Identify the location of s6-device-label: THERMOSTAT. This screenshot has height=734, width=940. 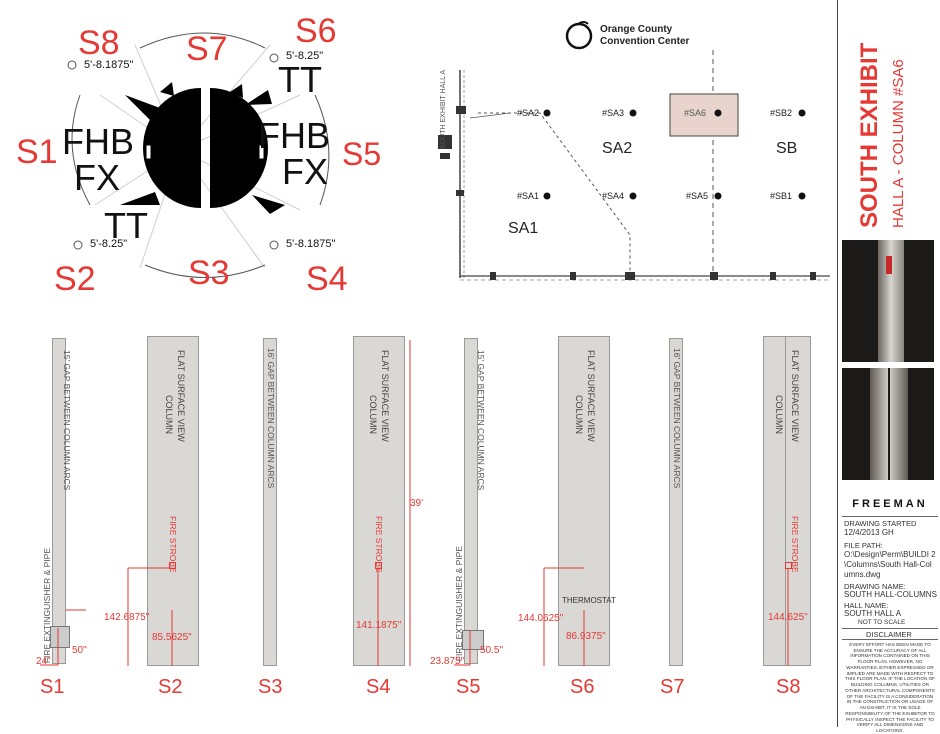
(589, 600).